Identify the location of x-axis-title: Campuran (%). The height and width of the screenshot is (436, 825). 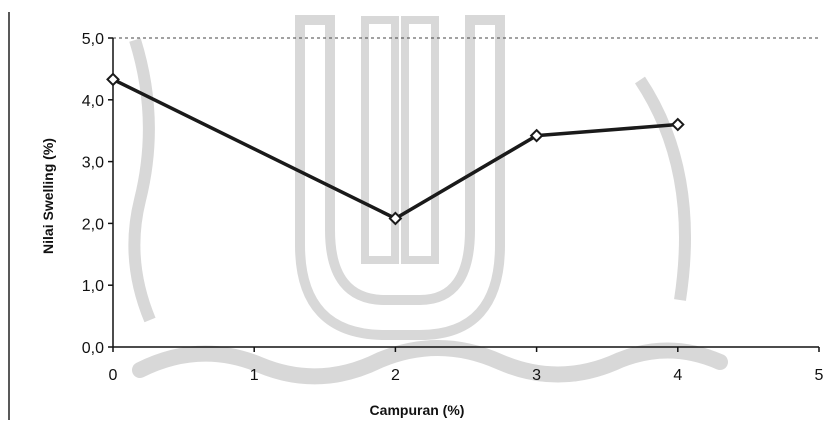
(417, 410).